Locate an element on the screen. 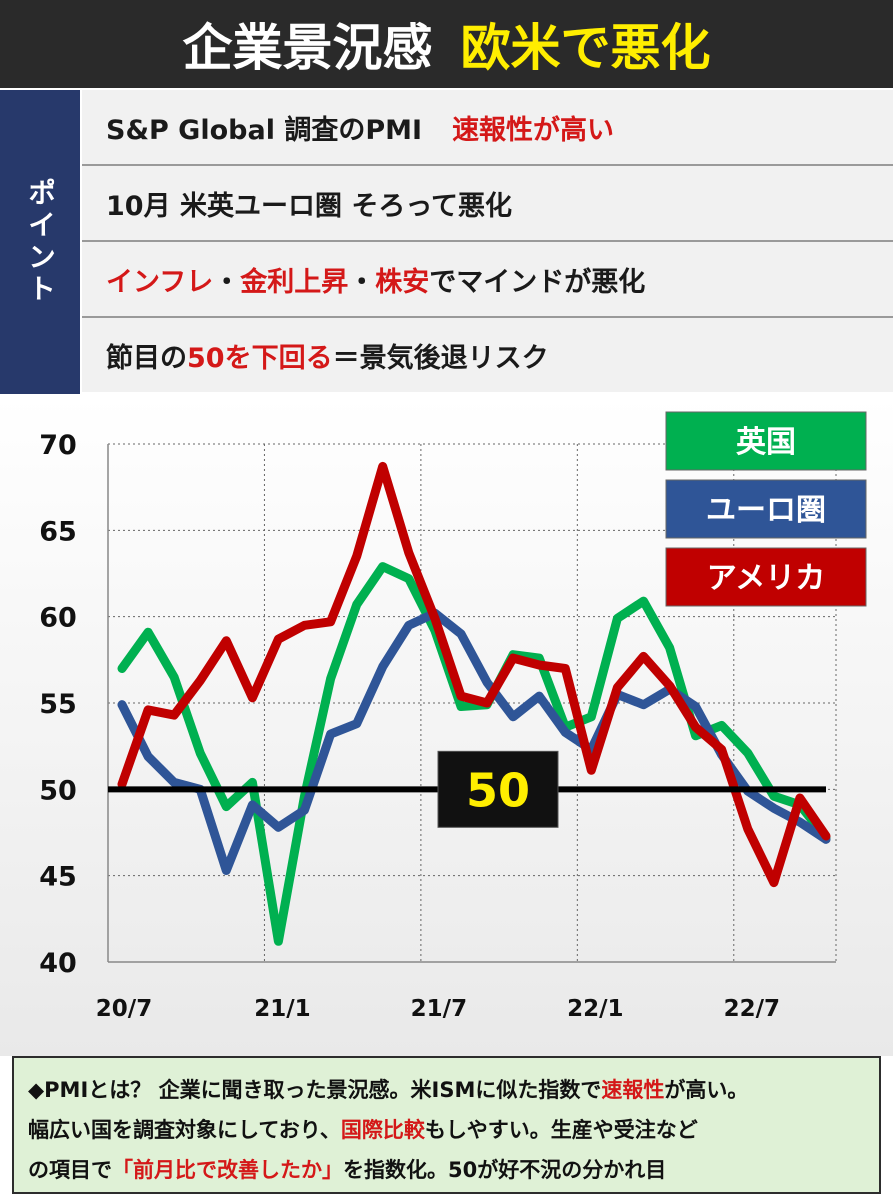  title-bar: 企業景況感 欧米で悪化 is located at coordinates (446, 44).